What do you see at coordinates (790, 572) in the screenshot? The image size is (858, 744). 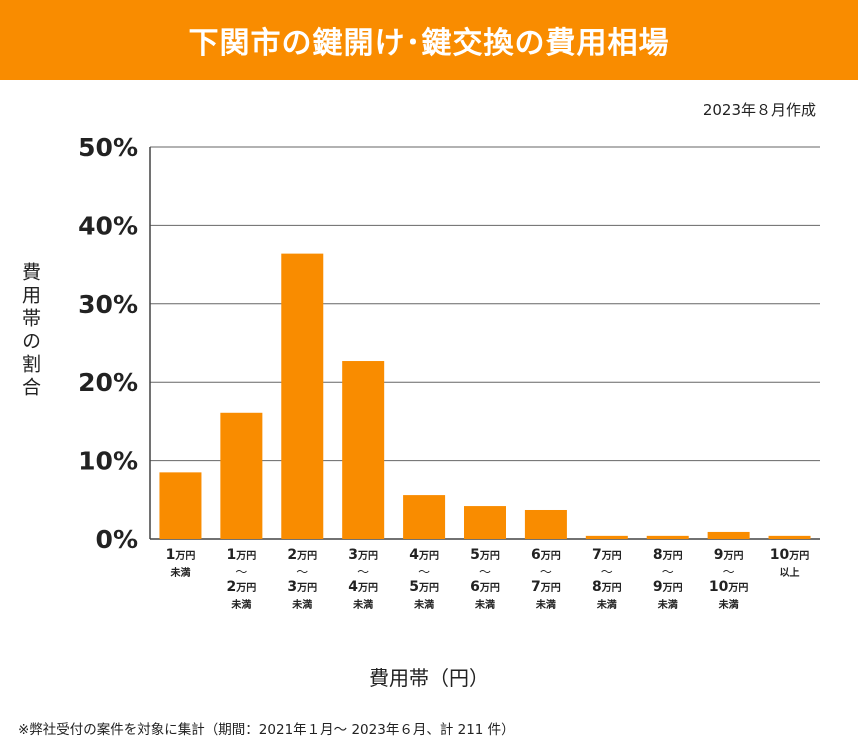 I see `x-tick-label: 以上` at bounding box center [790, 572].